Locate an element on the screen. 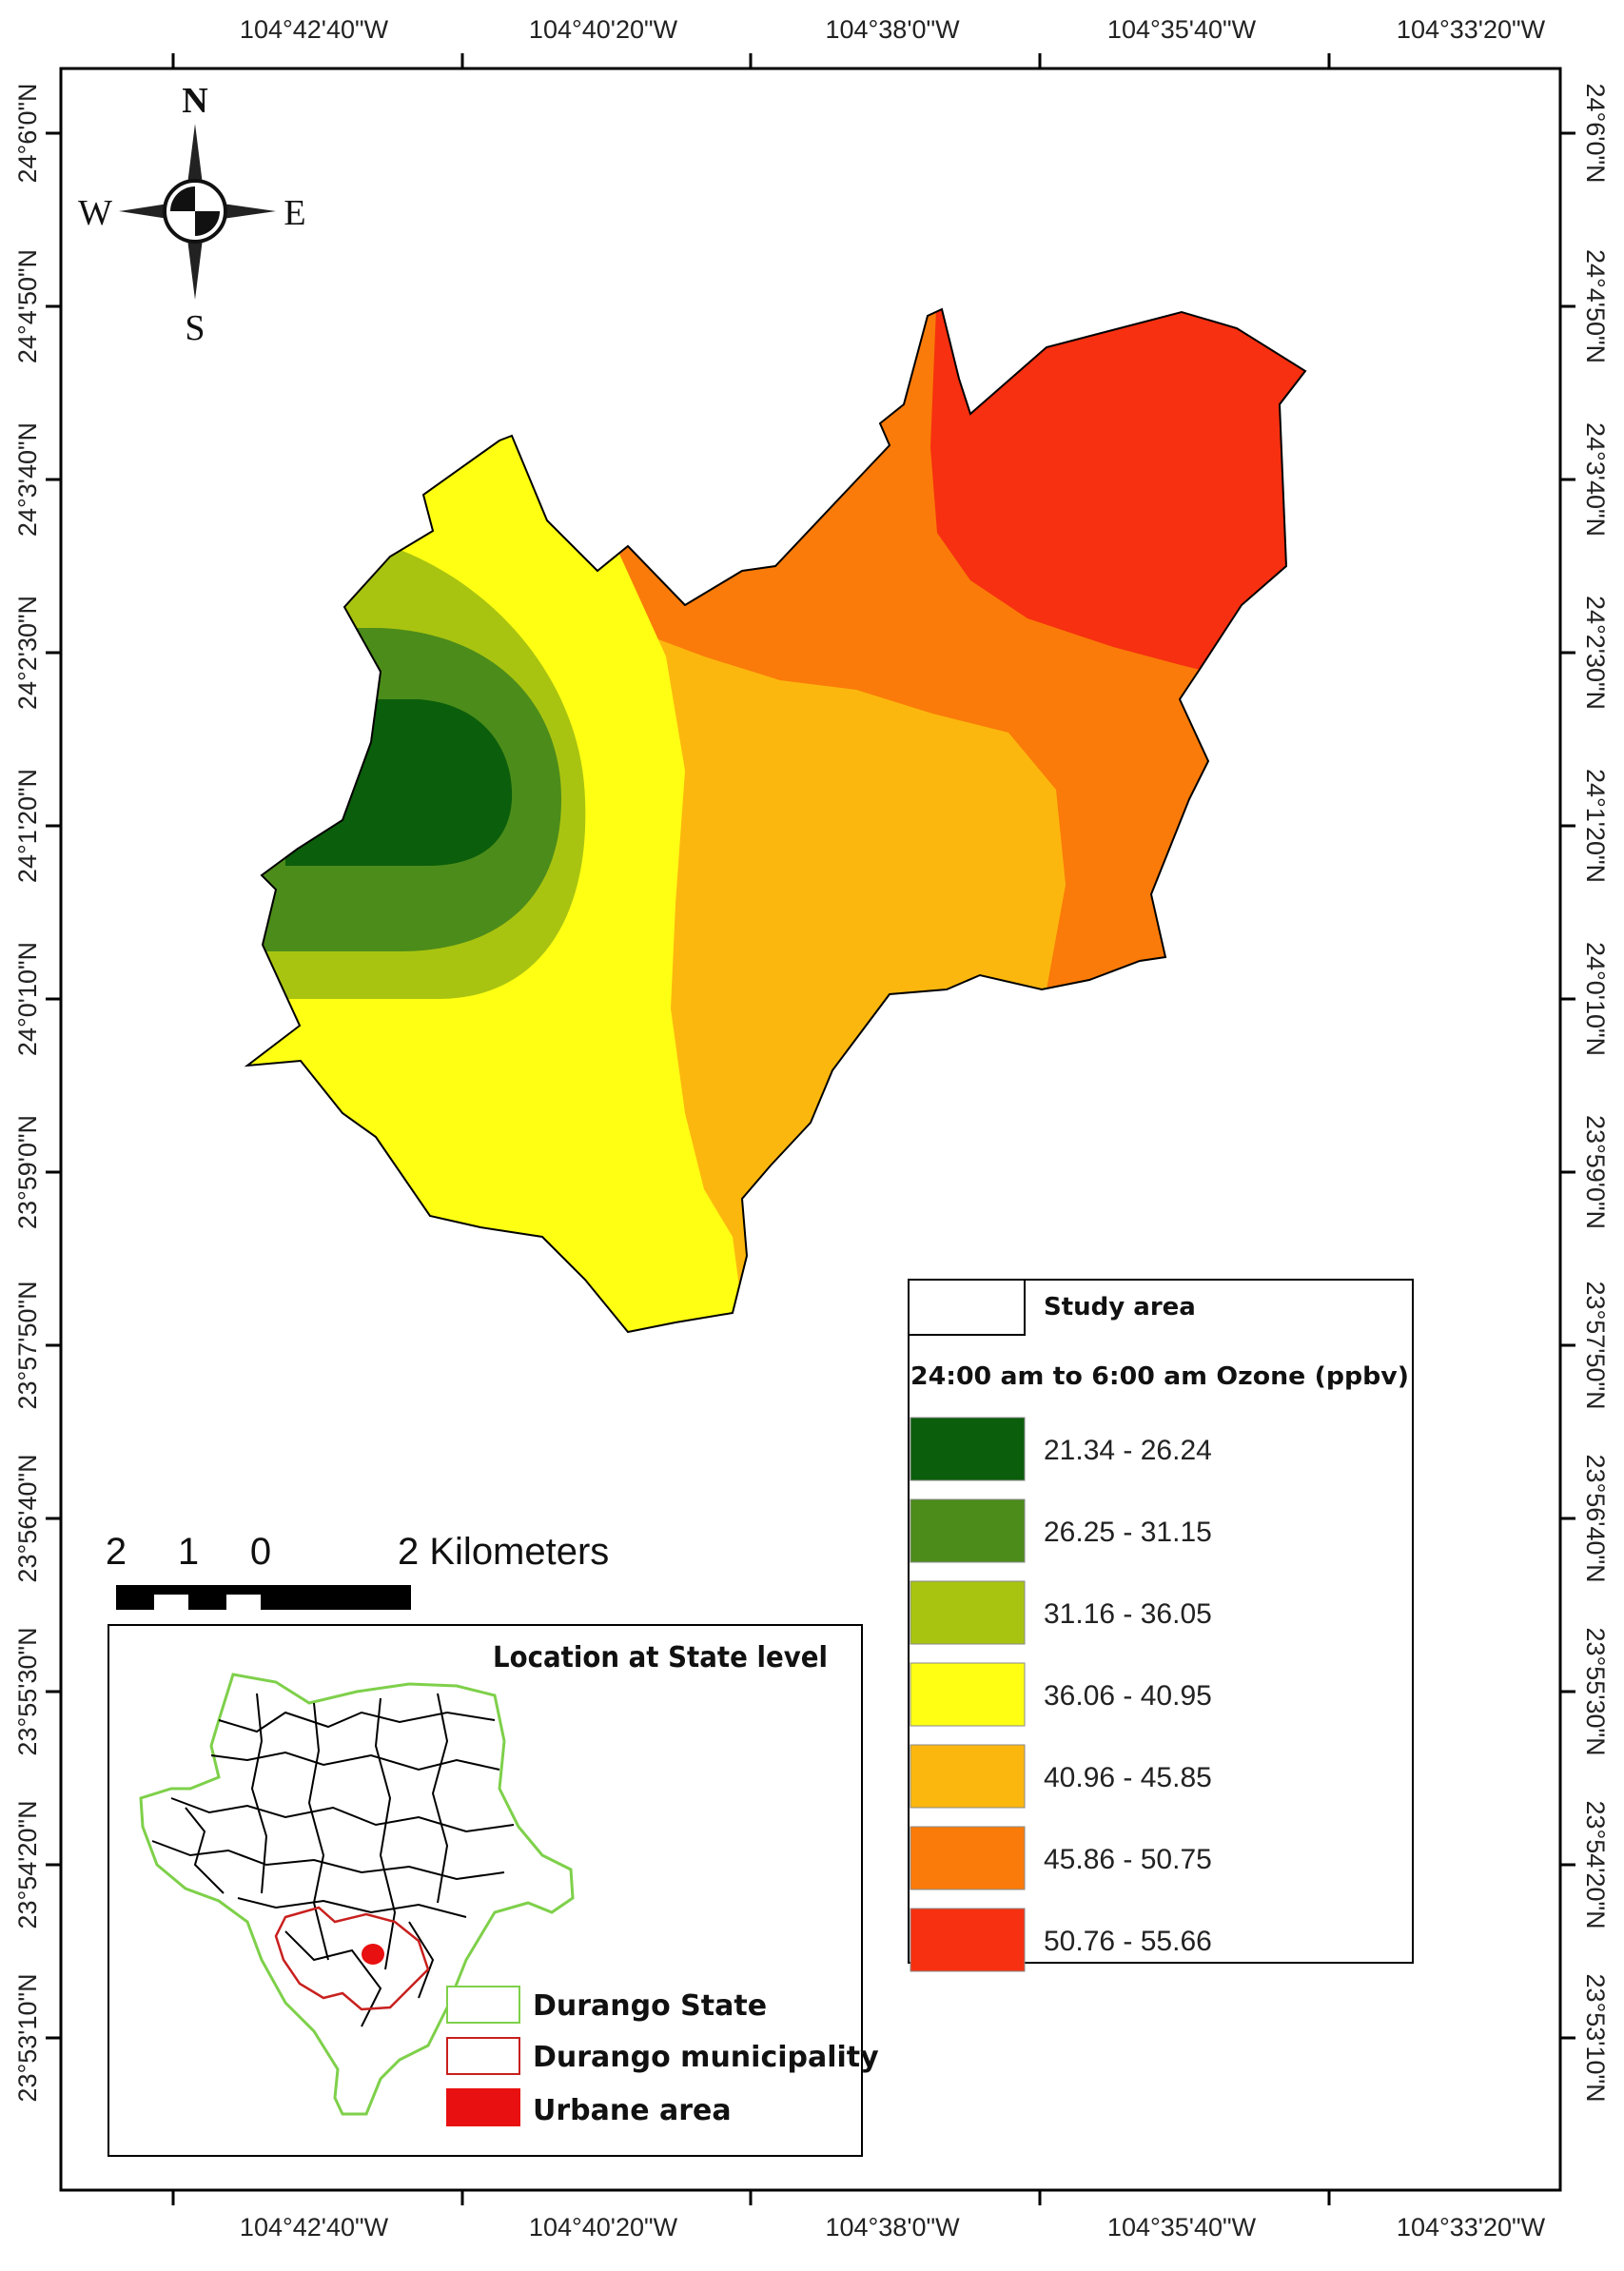 This screenshot has width=1624, height=2271. compass-label-west: W is located at coordinates (95, 213).